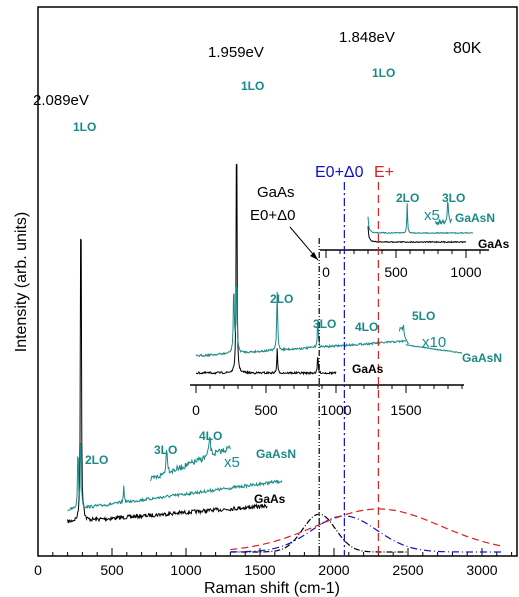 The image size is (519, 597). Describe the element at coordinates (475, 218) in the screenshot. I see `label-1848-gaasn: GaAsN` at that location.